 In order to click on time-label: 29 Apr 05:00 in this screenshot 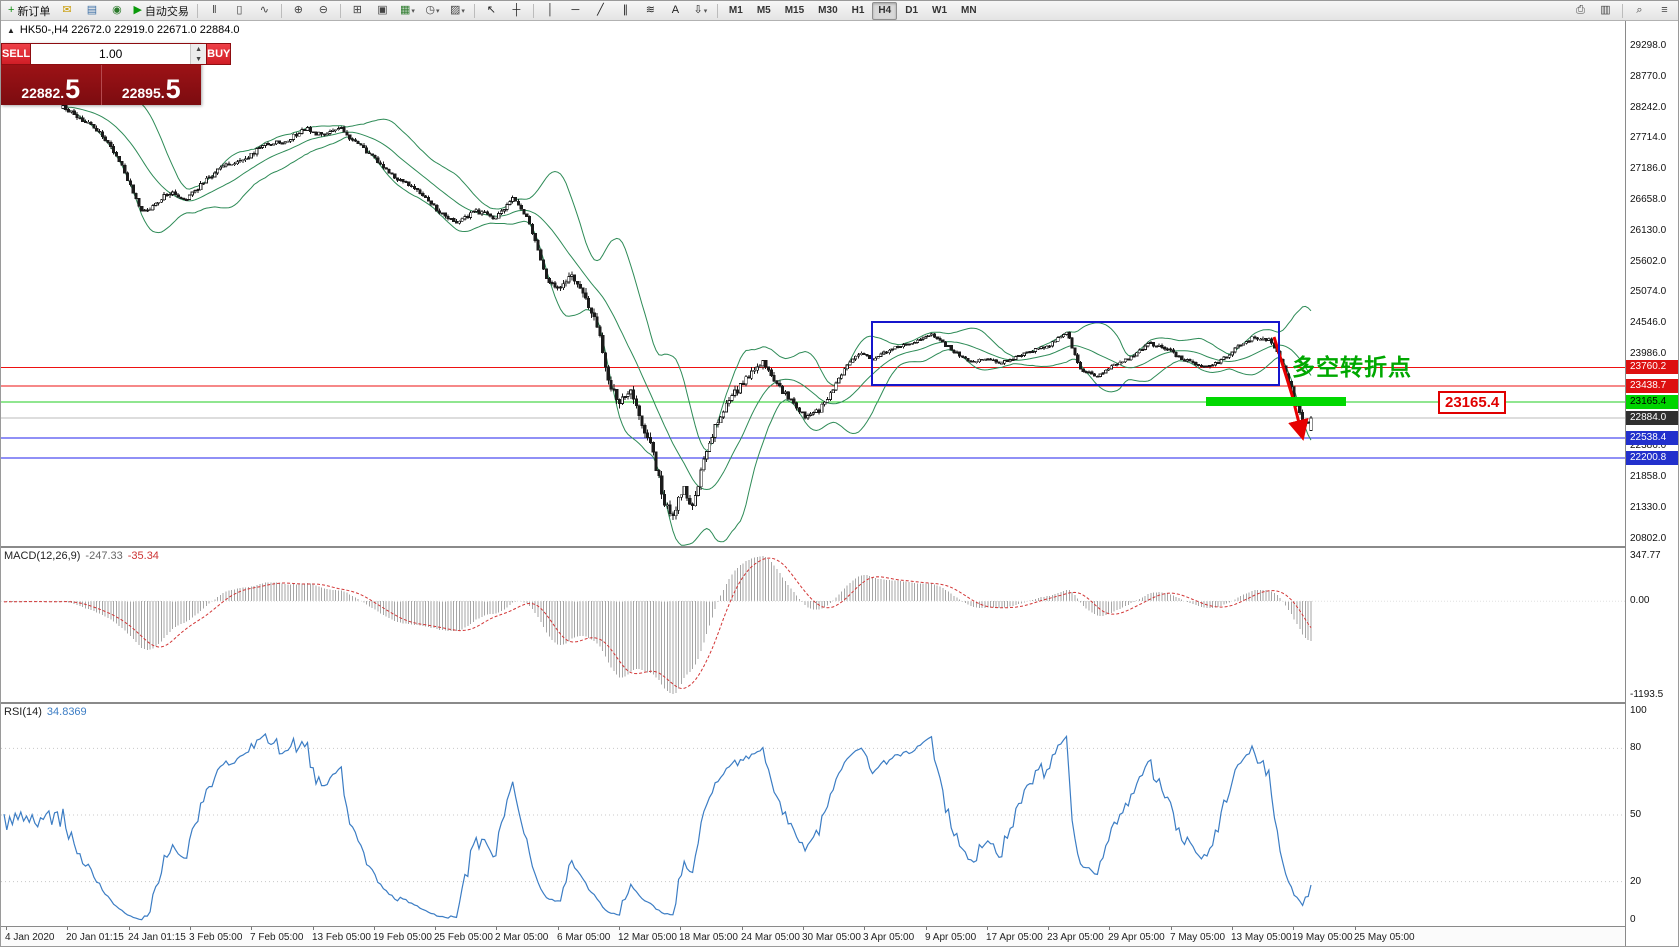, I will do `click(1136, 937)`.